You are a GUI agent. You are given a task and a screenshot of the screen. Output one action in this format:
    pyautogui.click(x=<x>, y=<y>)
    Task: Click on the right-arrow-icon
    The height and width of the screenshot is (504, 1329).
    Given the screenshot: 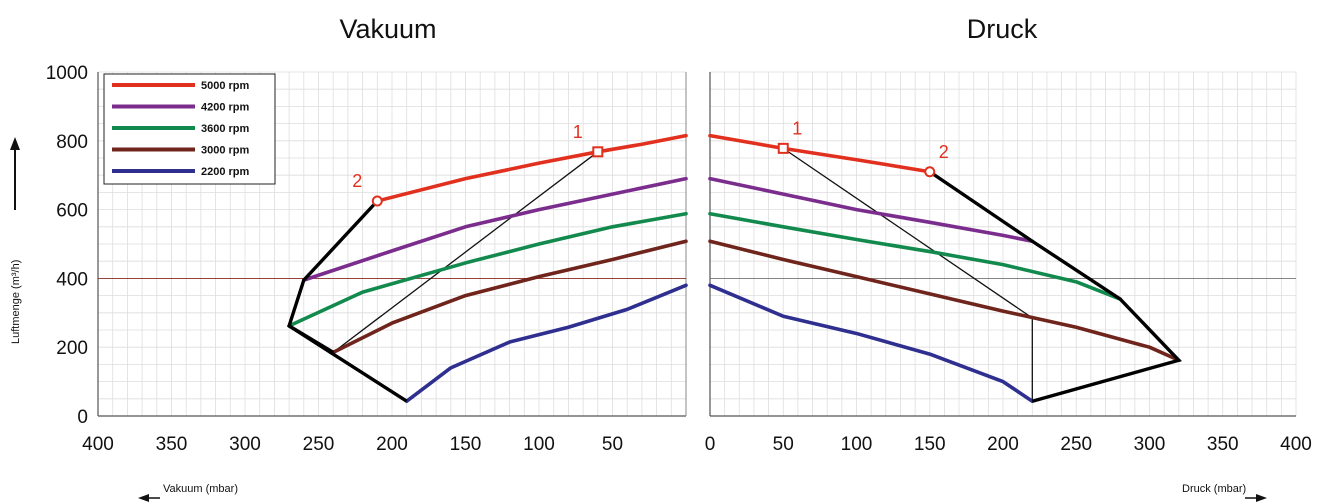 What is the action you would take?
    pyautogui.click(x=1261, y=498)
    